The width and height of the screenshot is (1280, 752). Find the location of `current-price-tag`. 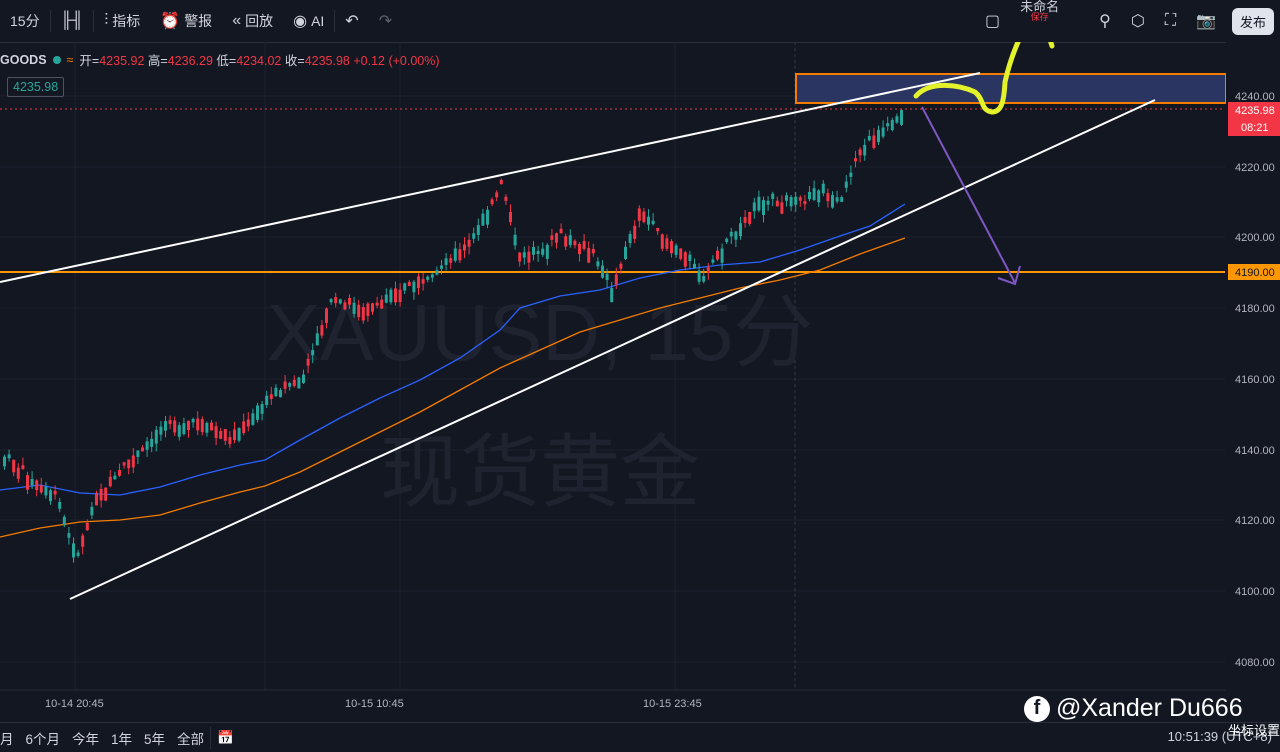

current-price-tag is located at coordinates (1254, 119).